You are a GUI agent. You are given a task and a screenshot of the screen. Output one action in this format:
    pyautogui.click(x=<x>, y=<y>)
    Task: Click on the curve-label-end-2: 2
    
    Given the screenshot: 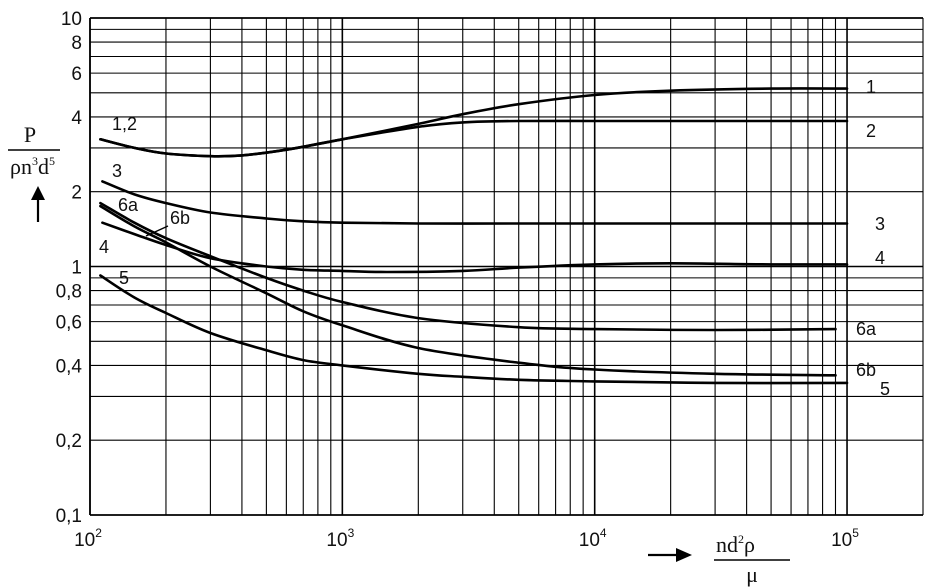 What is the action you would take?
    pyautogui.click(x=871, y=131)
    